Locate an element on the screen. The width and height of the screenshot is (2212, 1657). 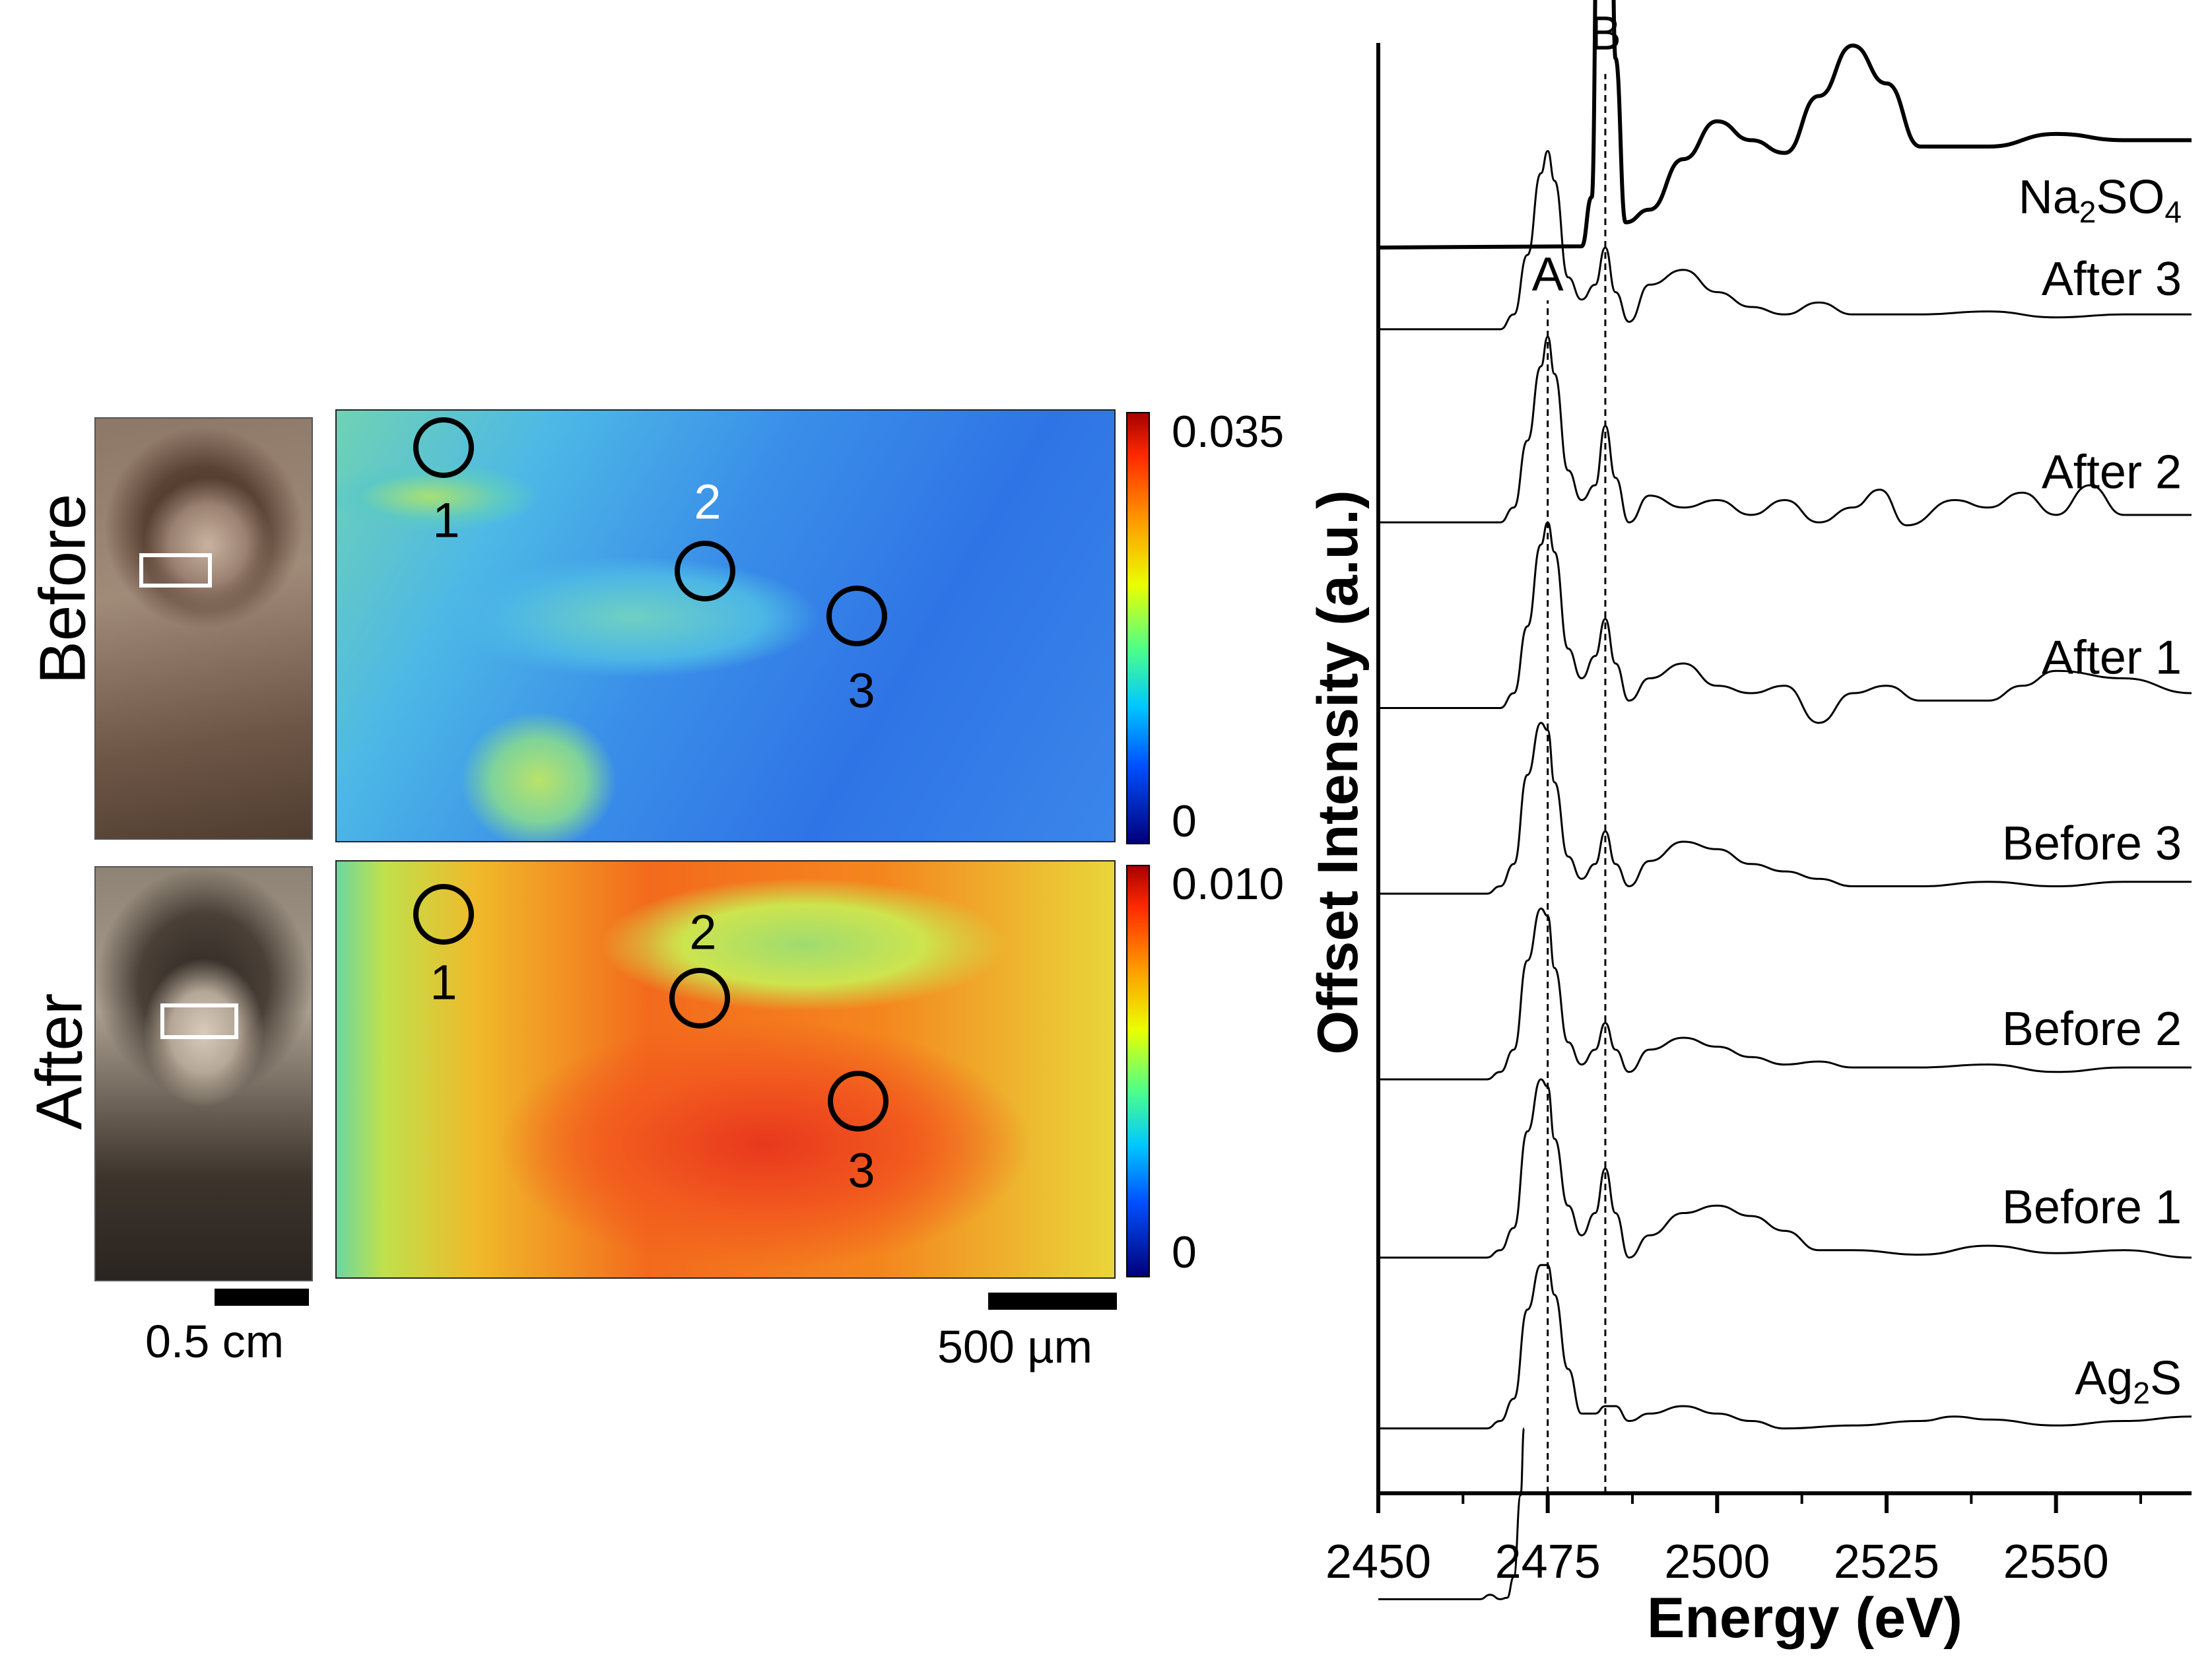
series-line-ag2s is located at coordinates (1785, 1347).